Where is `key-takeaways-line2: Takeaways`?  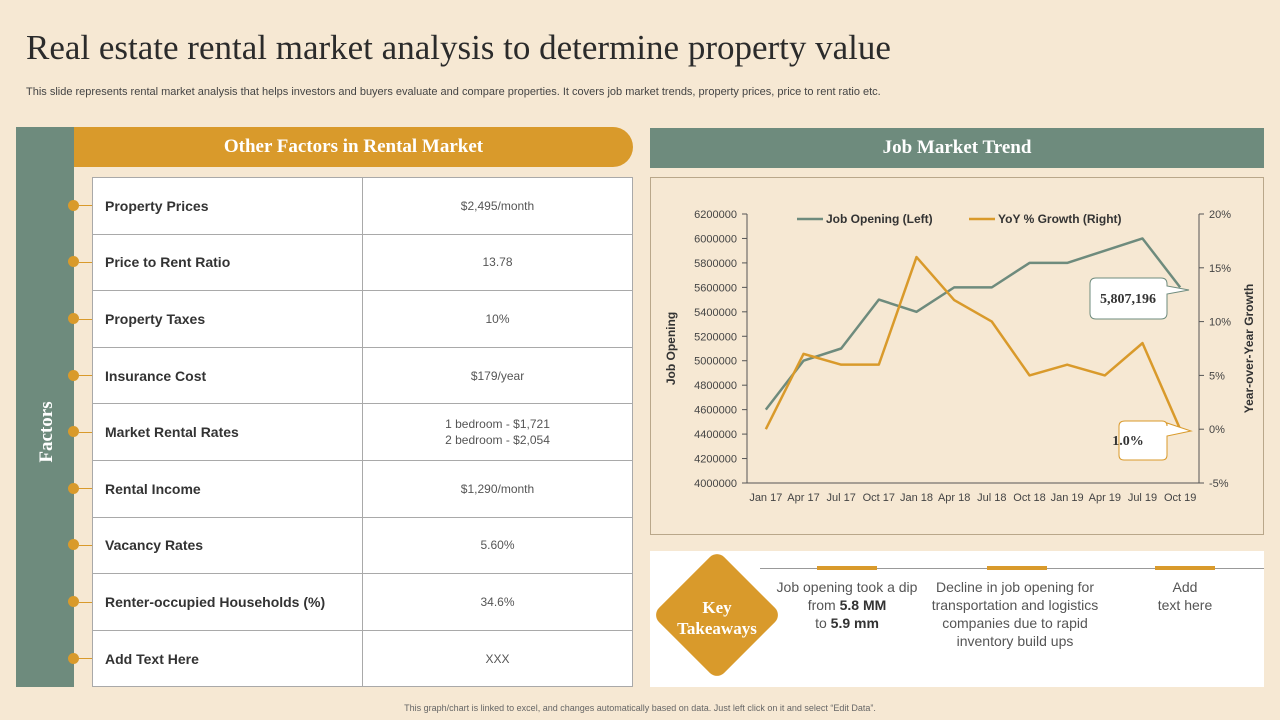 key-takeaways-line2: Takeaways is located at coordinates (717, 628).